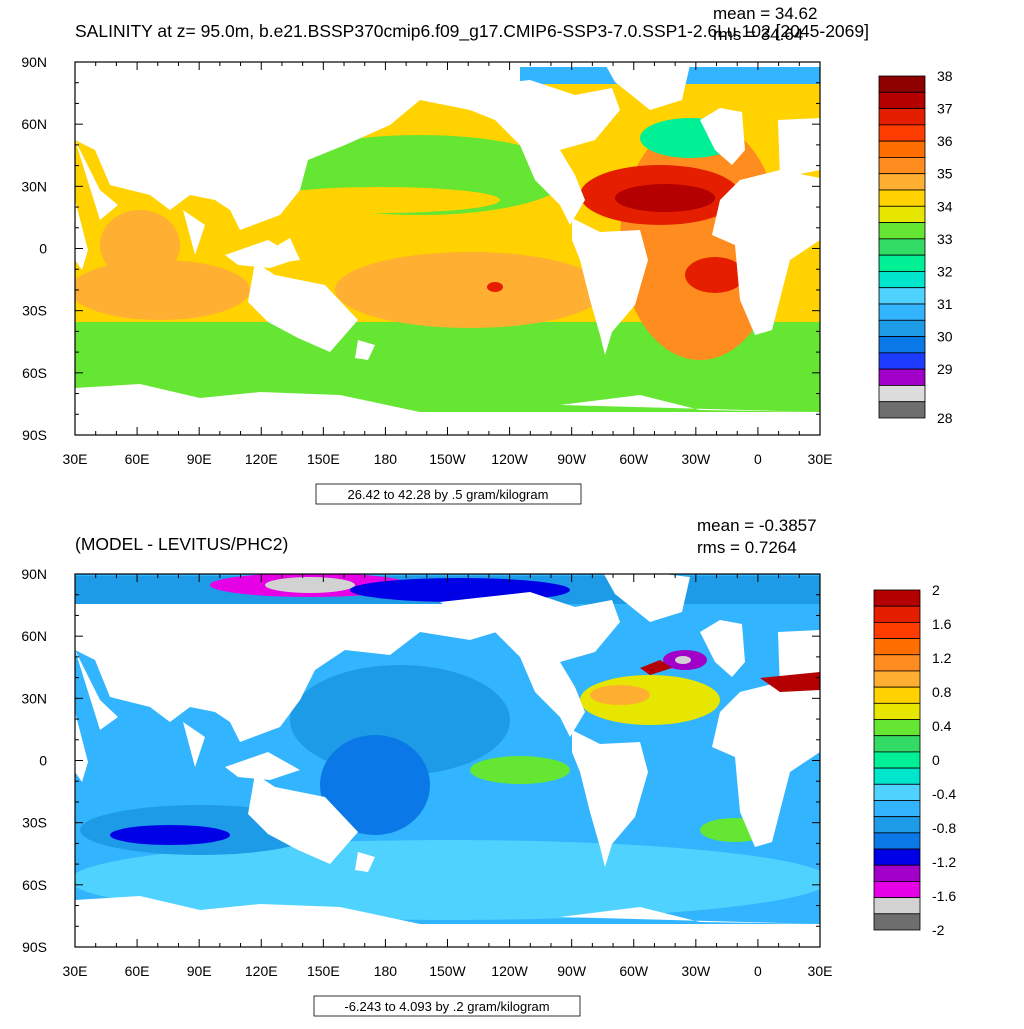 This screenshot has width=1024, height=1029. Describe the element at coordinates (665, 198) in the screenshot. I see `top-atlantic-max` at that location.